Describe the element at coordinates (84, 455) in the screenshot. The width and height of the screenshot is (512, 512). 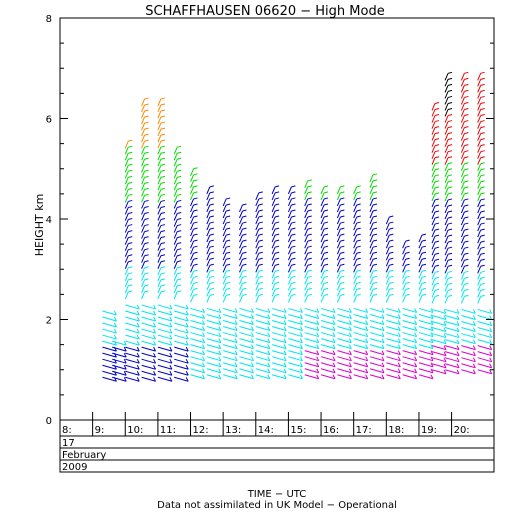
I see `date-month: February` at that location.